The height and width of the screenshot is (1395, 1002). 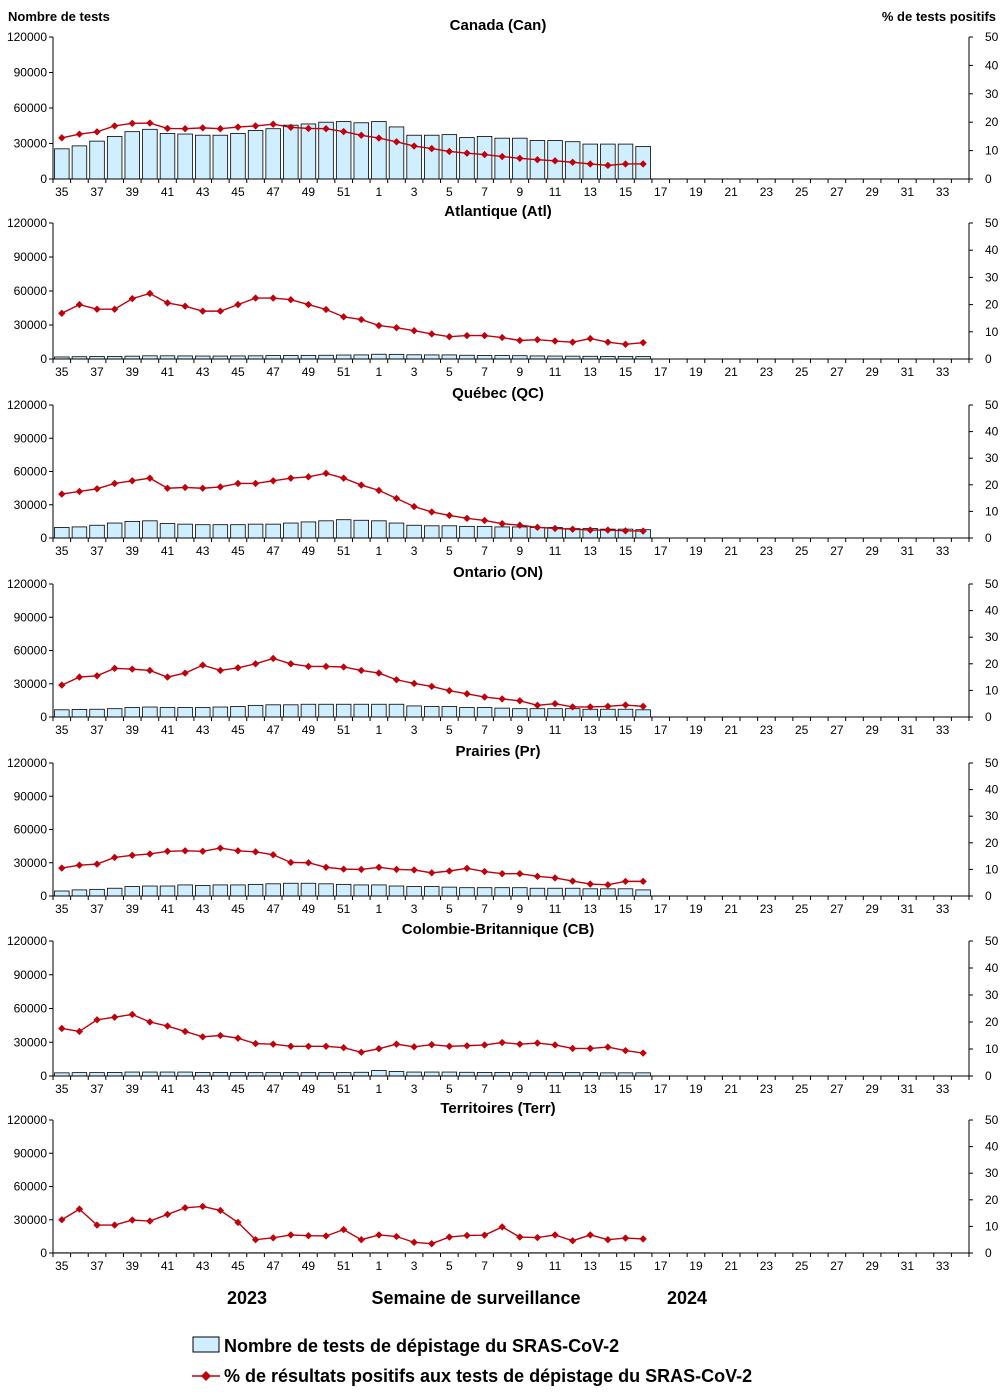 What do you see at coordinates (352, 1033) in the screenshot?
I see `positivity-line` at bounding box center [352, 1033].